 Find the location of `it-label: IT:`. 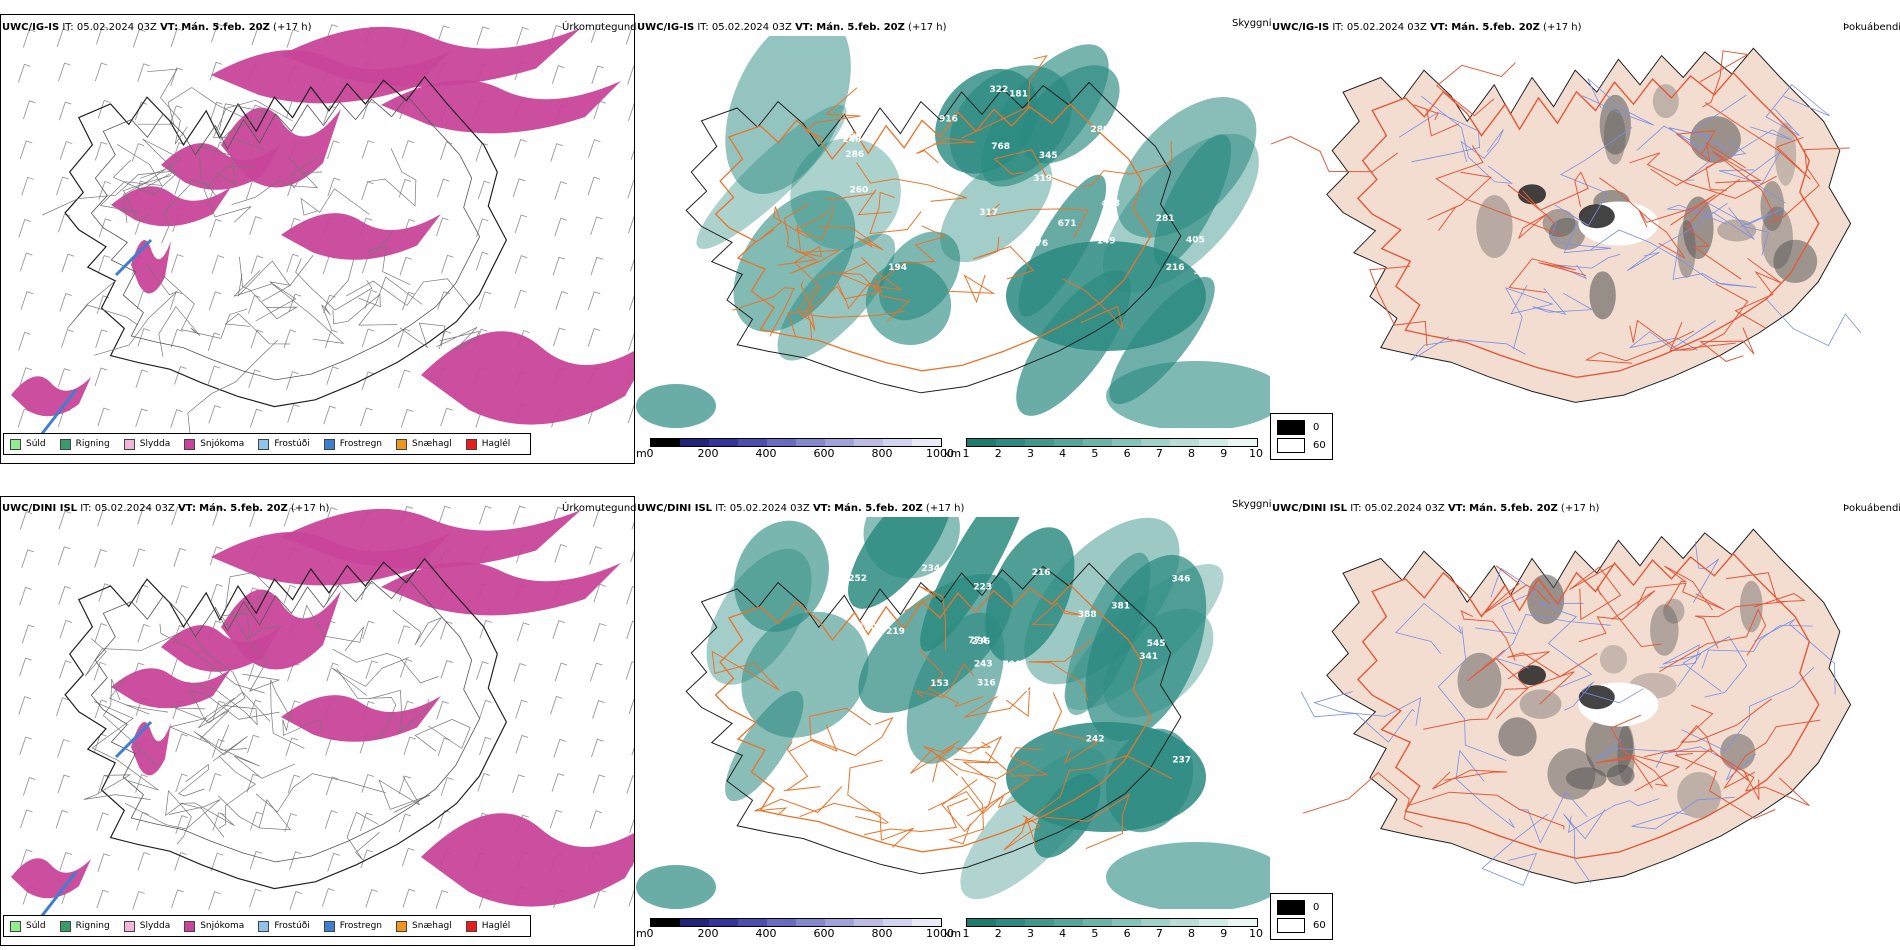

it-label: IT: is located at coordinates (86, 508).